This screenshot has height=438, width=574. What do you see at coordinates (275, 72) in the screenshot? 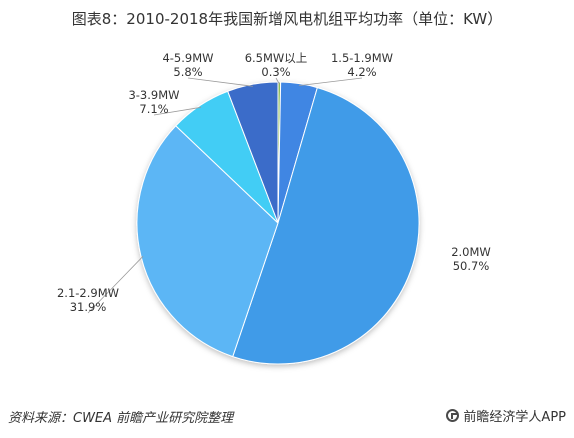
I see `slice-value-label: 0.3%` at bounding box center [275, 72].